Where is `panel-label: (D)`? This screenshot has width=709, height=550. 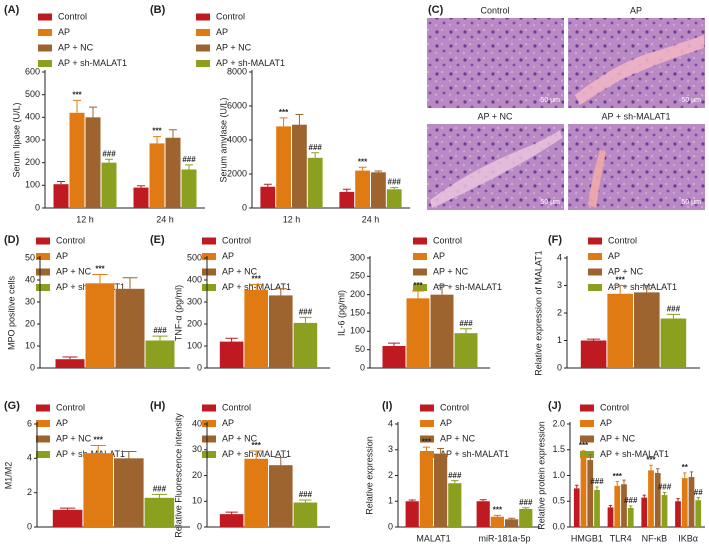
panel-label: (D) is located at coordinates (12, 240).